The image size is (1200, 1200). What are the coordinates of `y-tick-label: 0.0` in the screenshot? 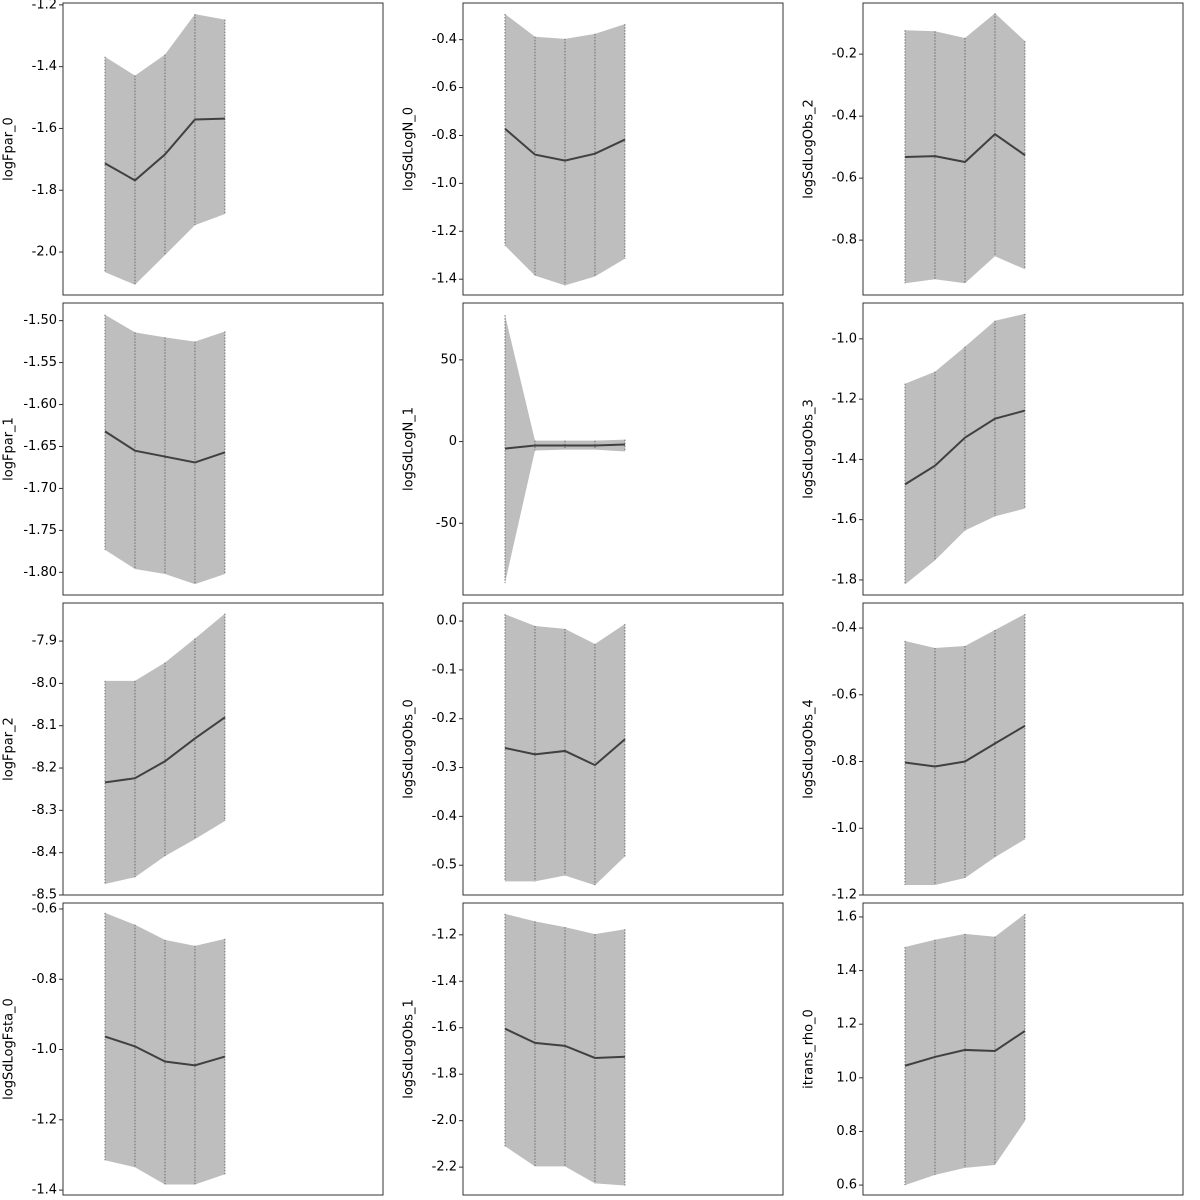 It's located at (446, 621).